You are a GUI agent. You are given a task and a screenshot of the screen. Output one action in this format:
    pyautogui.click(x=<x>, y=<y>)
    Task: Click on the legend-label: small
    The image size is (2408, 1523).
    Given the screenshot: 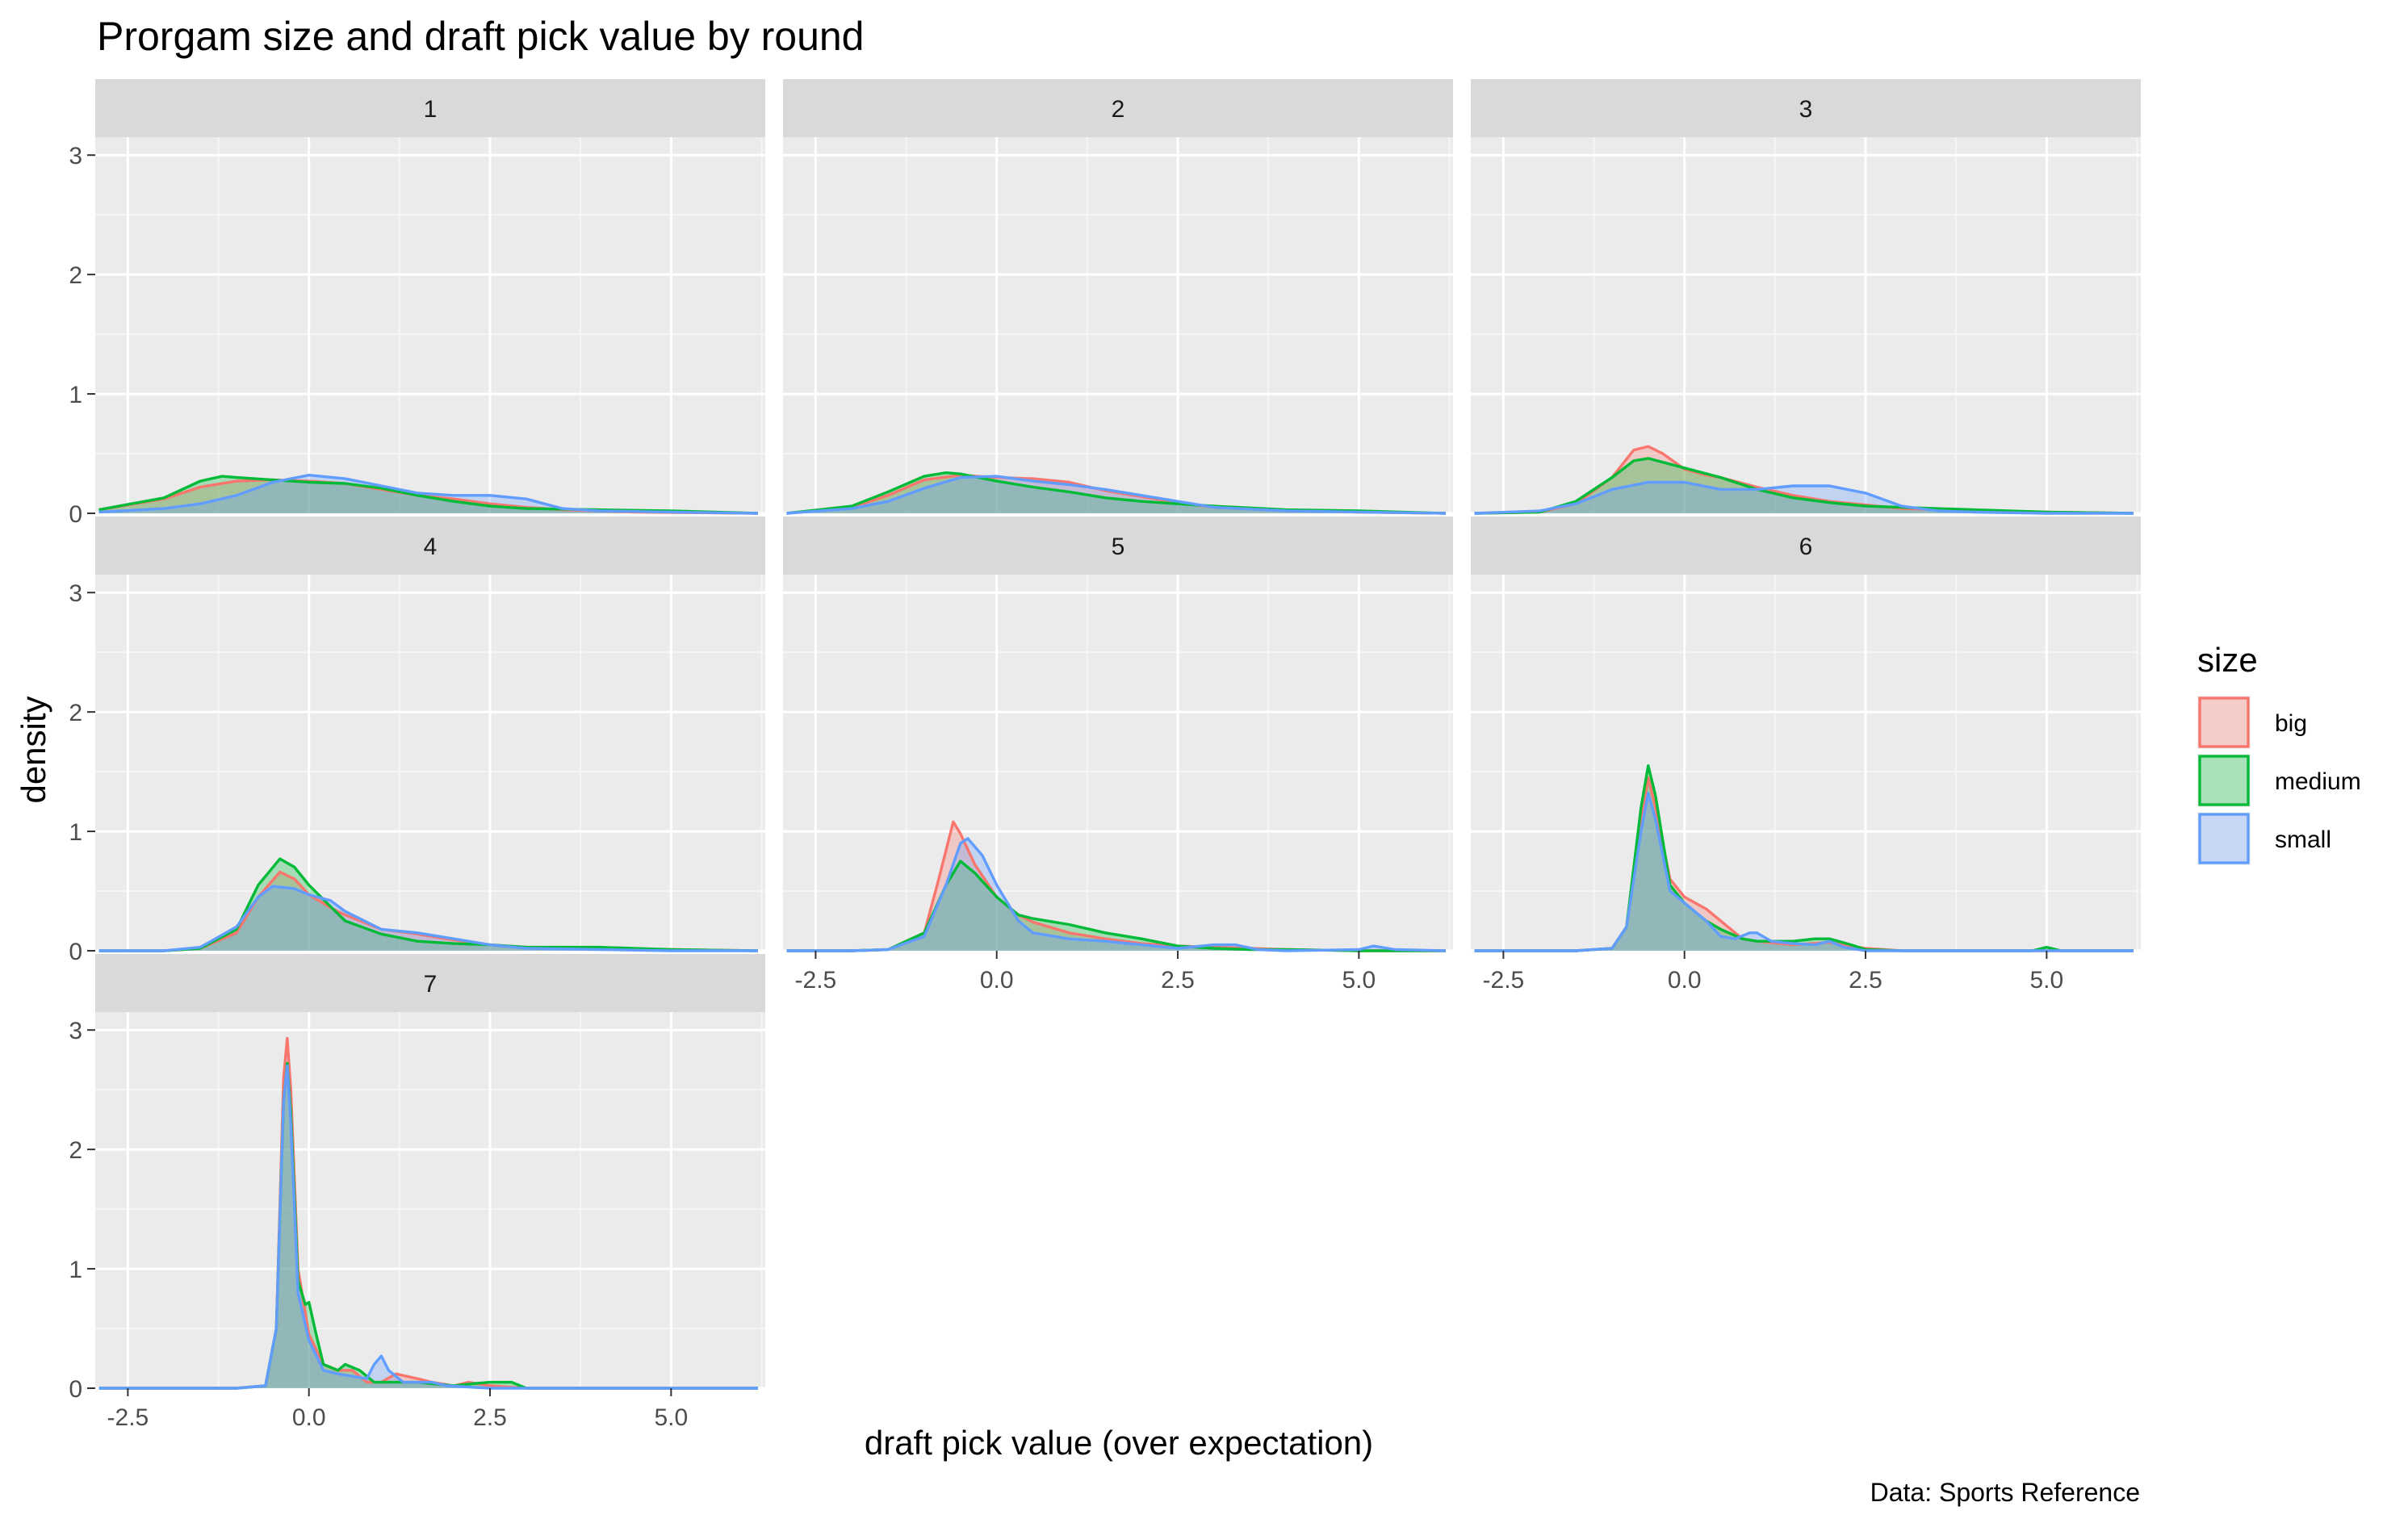 What is the action you would take?
    pyautogui.click(x=2303, y=839)
    